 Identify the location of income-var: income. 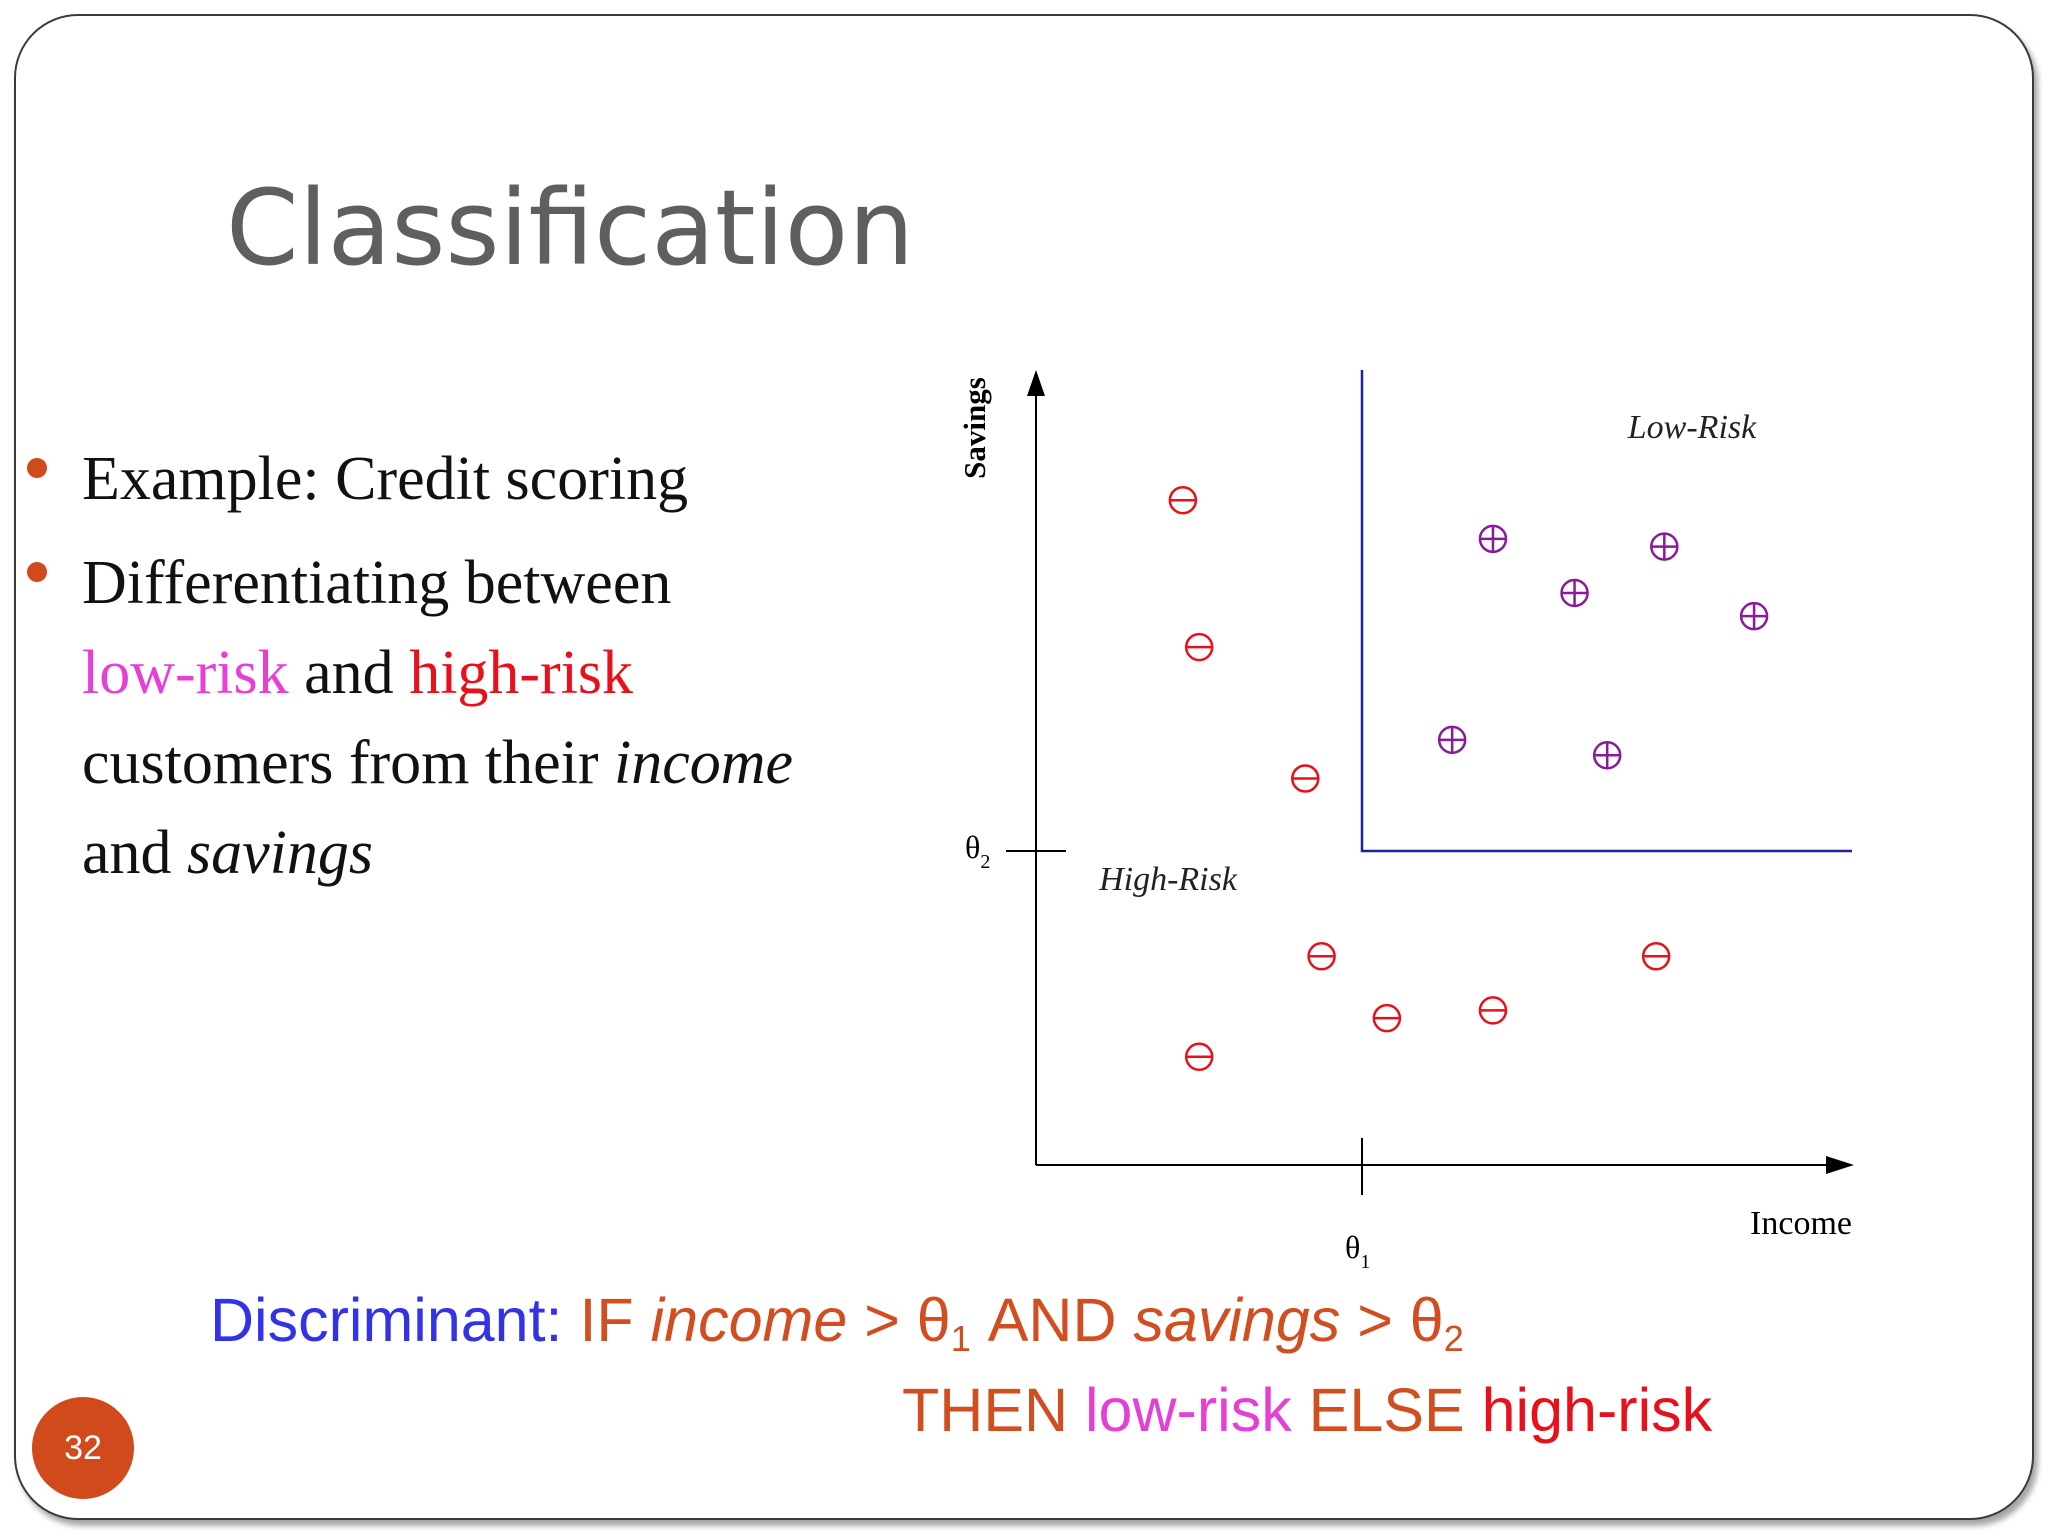
(749, 1320).